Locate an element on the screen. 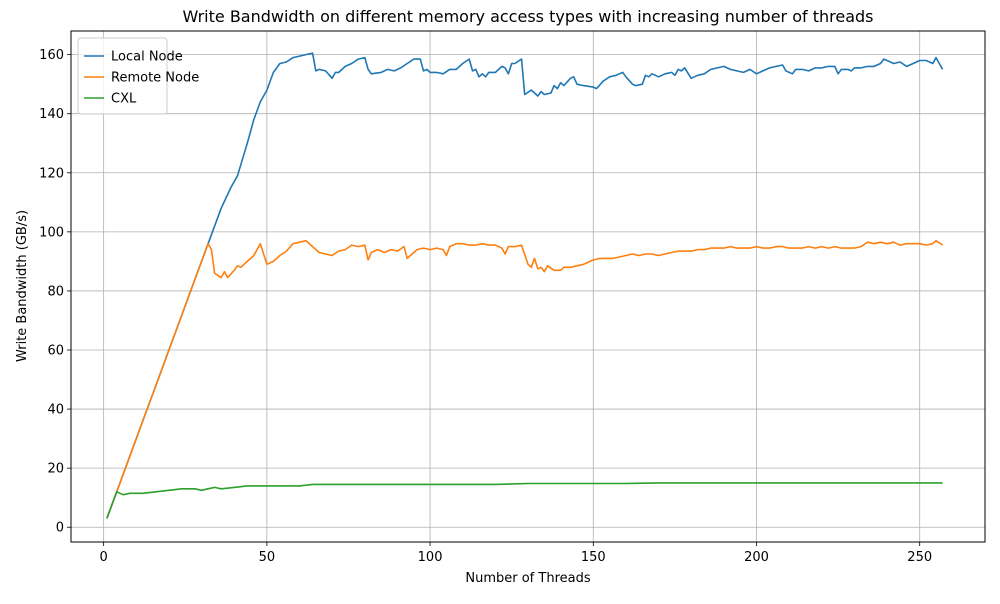 The height and width of the screenshot is (604, 1000). y-tick-label: 20 is located at coordinates (55, 469).